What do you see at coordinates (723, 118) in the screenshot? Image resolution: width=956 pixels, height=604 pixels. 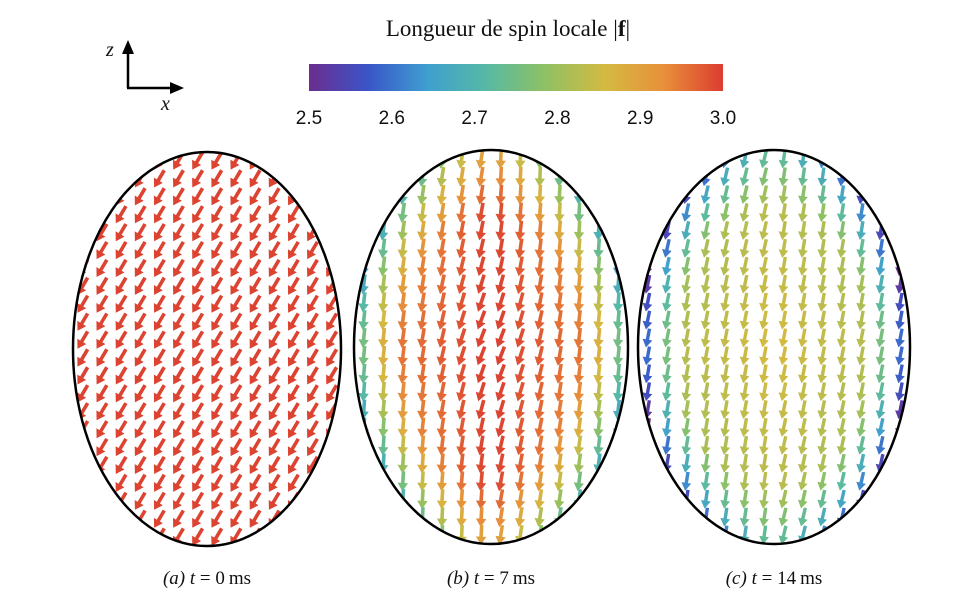 I see `colorbar-tick-label: 3.0` at bounding box center [723, 118].